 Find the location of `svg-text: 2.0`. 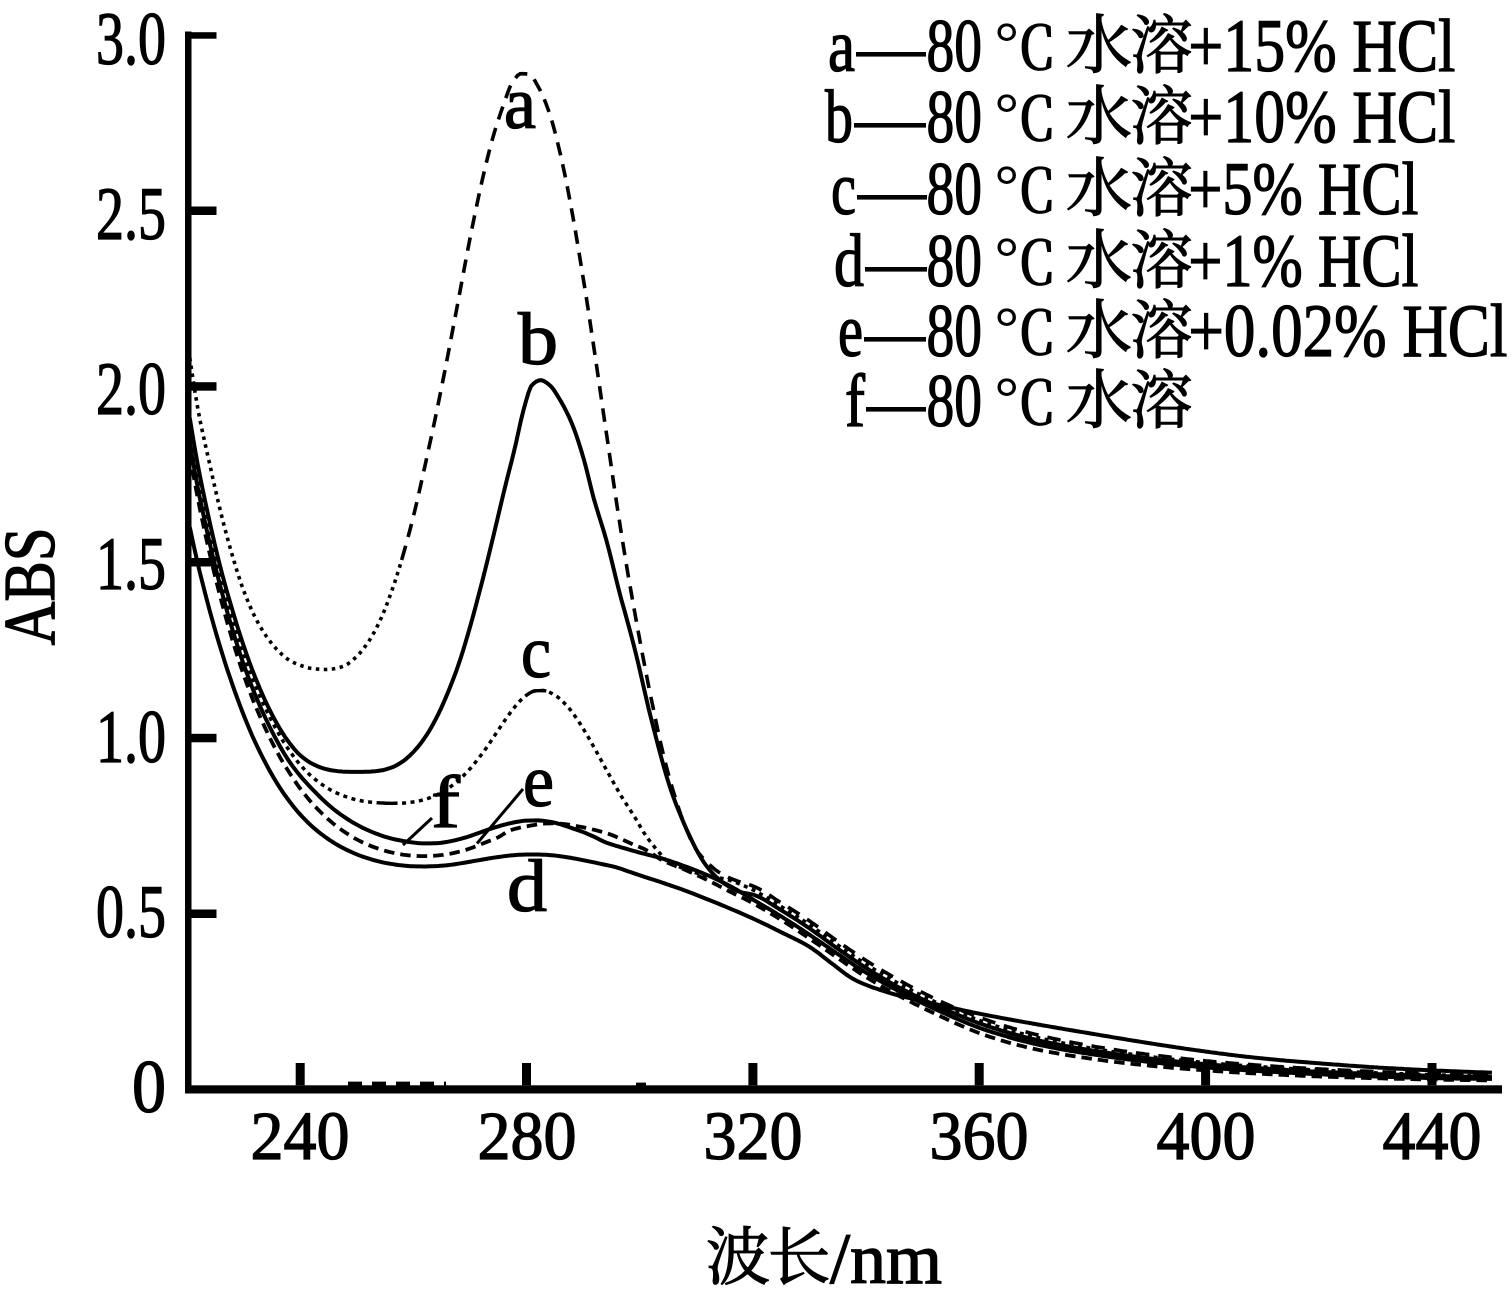

svg-text: 2.0 is located at coordinates (131, 389).